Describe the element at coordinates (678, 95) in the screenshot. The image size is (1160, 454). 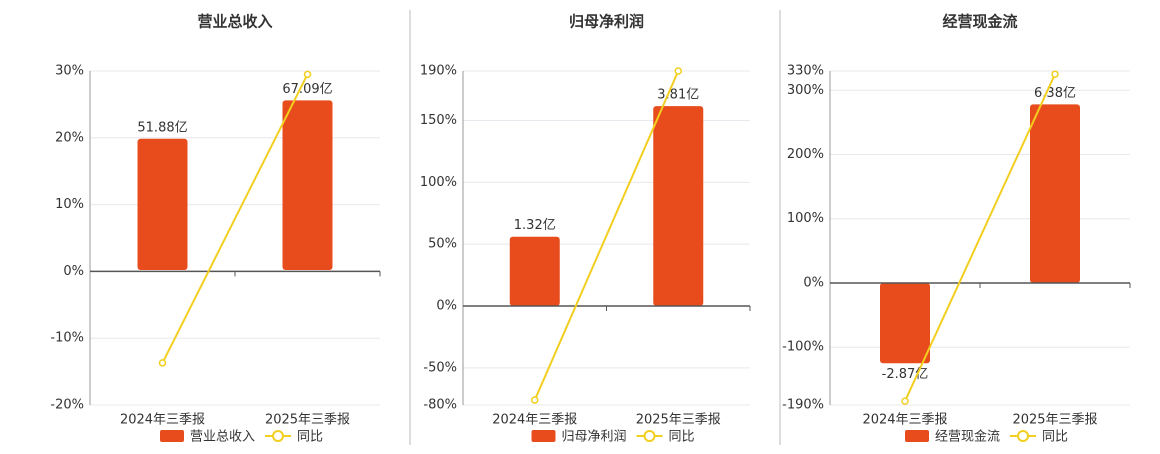
I see `data-label: 3.81亿` at that location.